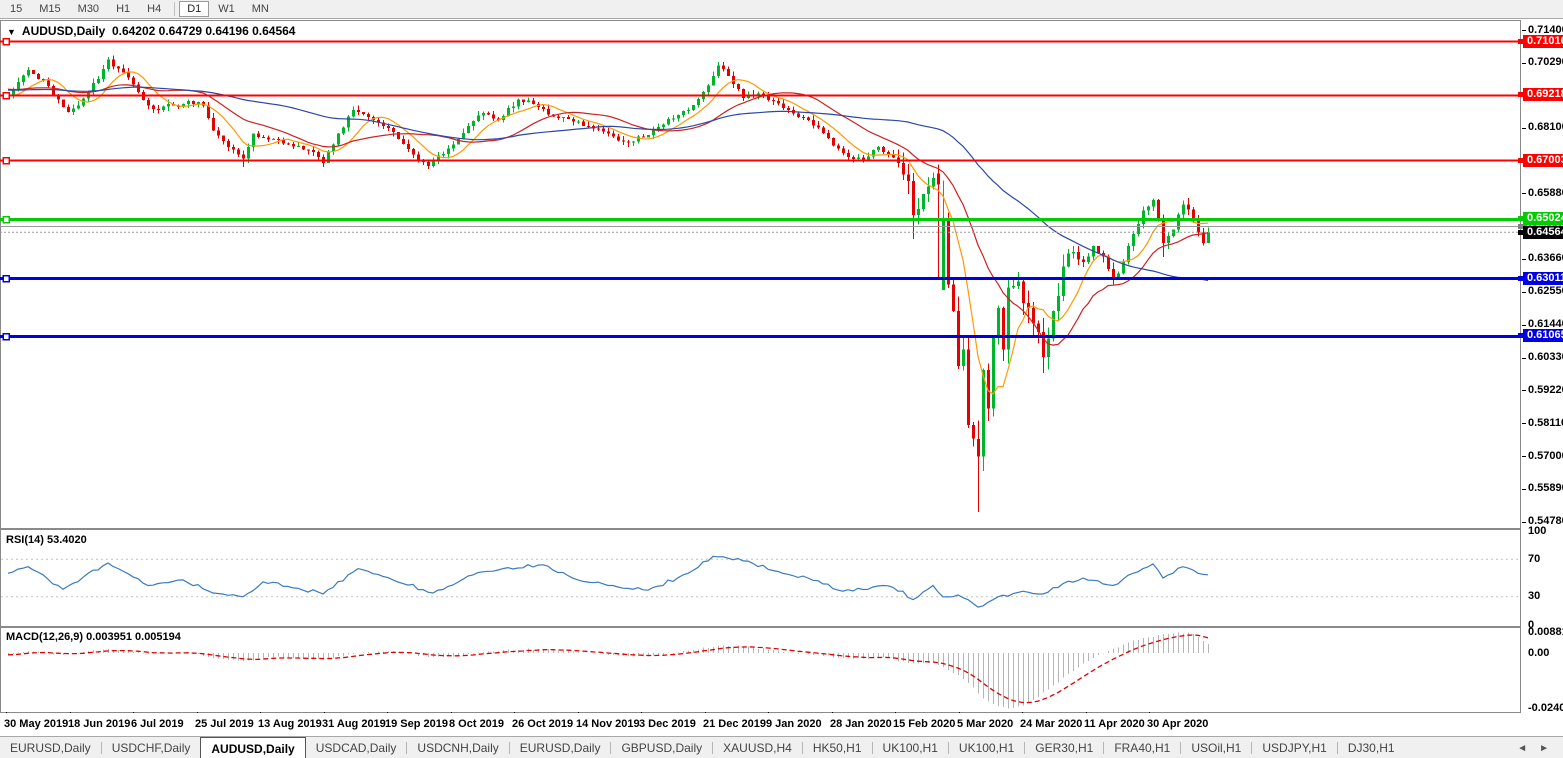  What do you see at coordinates (1534, 558) in the screenshot?
I see `rsi-axis-label: 70` at bounding box center [1534, 558].